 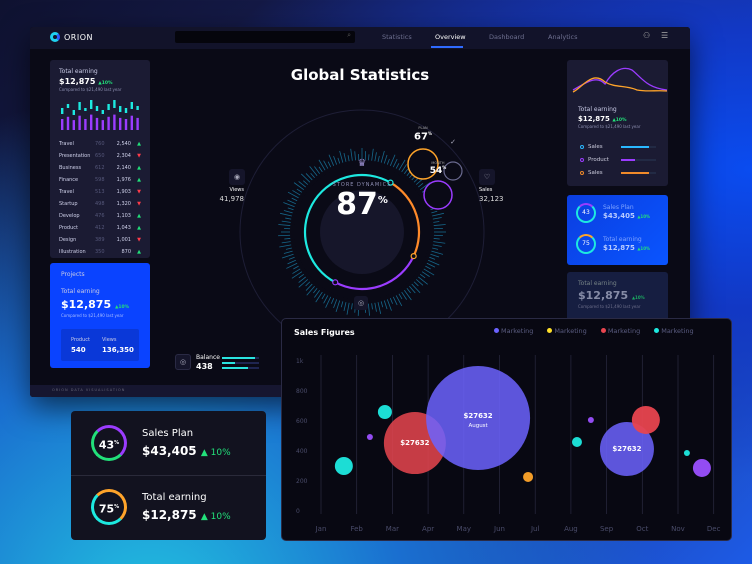 I want to click on row-value: 1,043, so click(x=123, y=228).